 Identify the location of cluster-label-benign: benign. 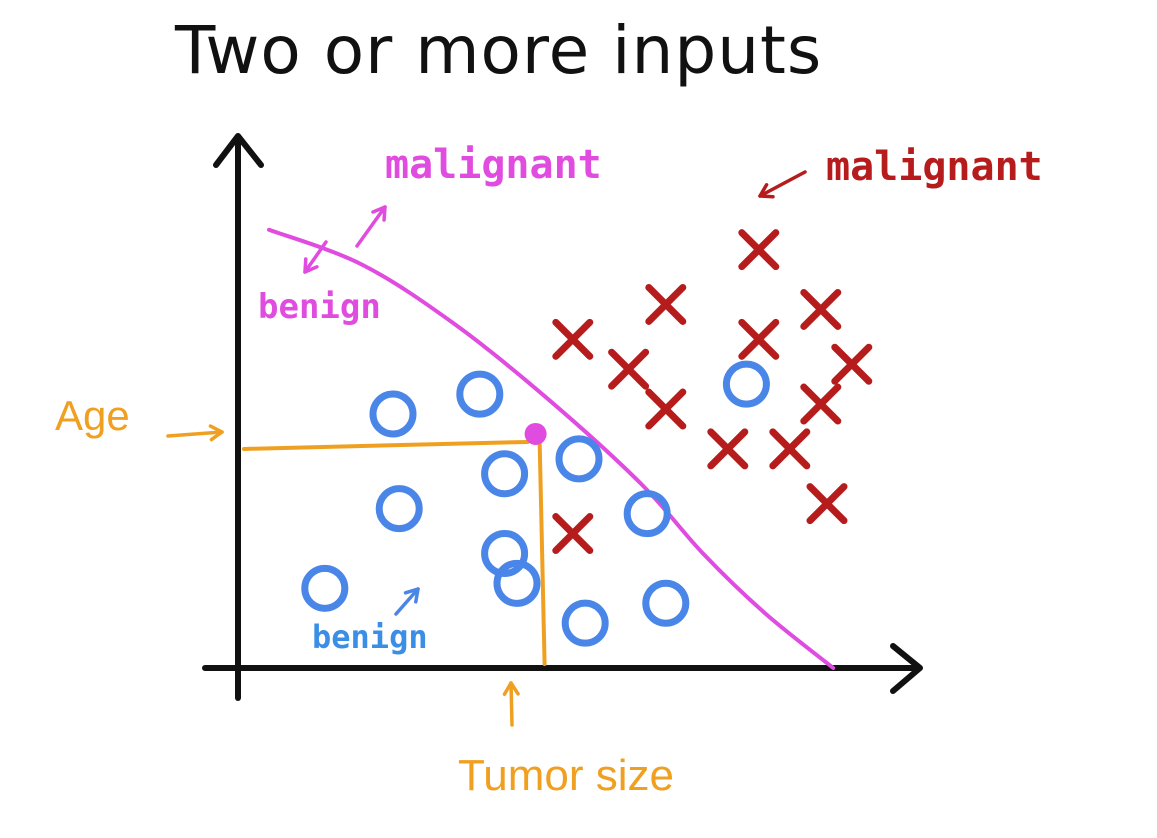
(370, 637).